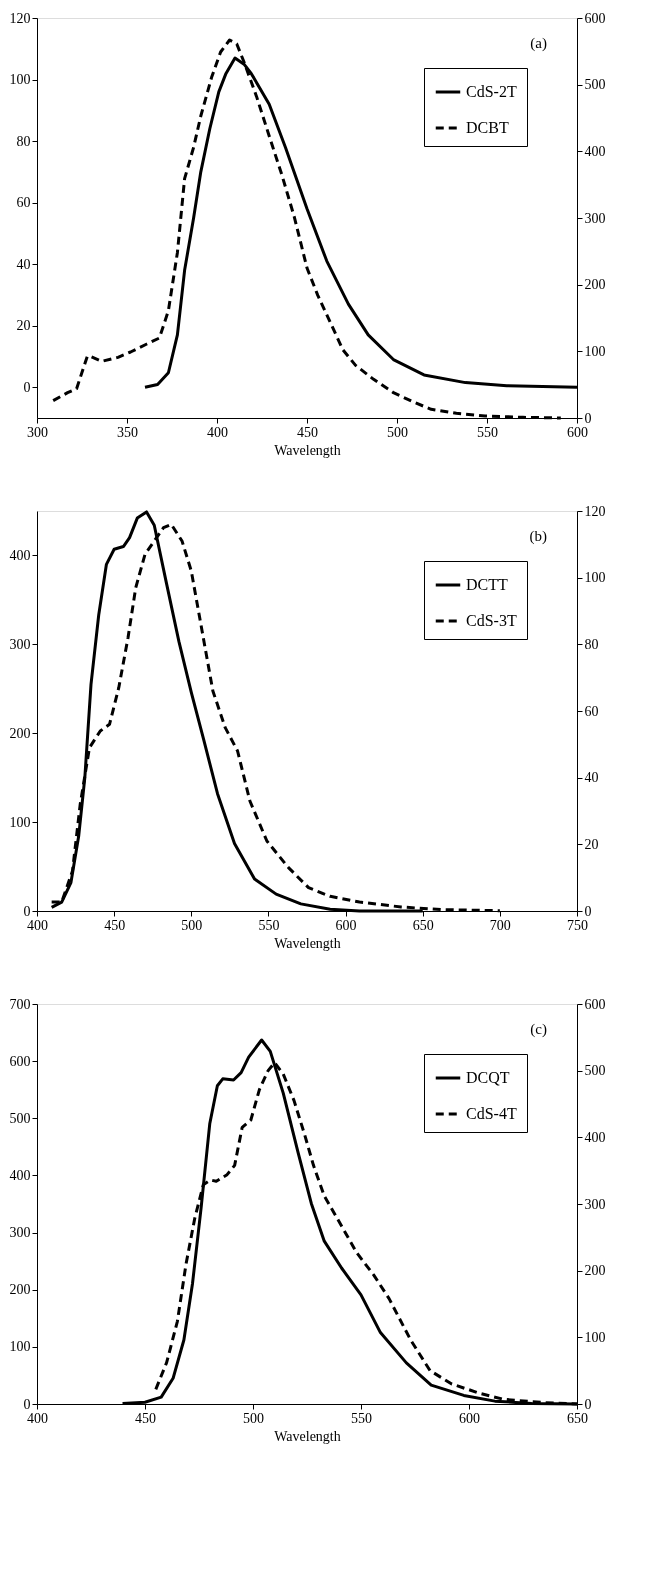 The height and width of the screenshot is (1587, 652). I want to click on y2-tick-label: 20, so click(591, 844).